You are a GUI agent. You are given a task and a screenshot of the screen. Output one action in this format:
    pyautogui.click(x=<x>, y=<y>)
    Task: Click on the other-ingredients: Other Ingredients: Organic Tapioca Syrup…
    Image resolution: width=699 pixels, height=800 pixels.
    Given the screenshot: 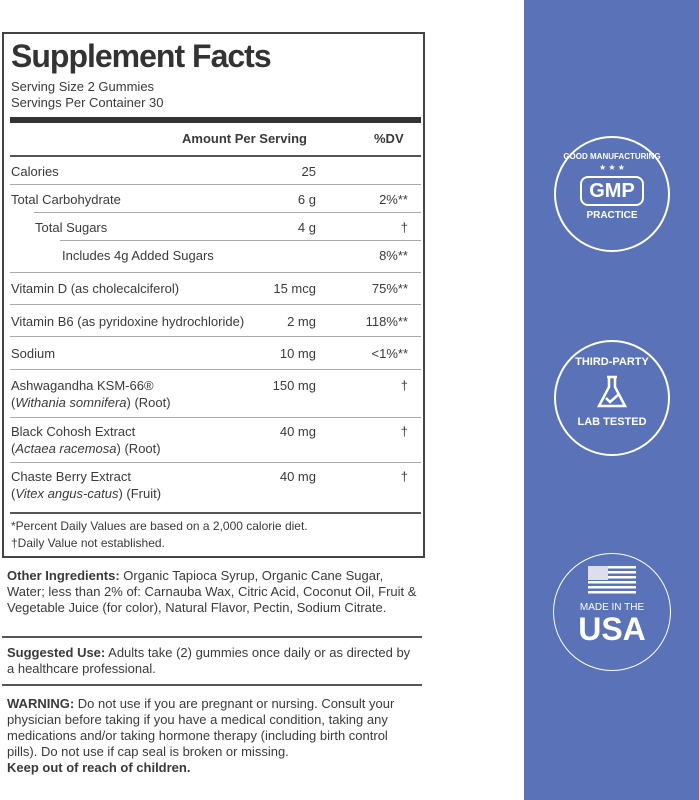 What is the action you would take?
    pyautogui.click(x=212, y=592)
    